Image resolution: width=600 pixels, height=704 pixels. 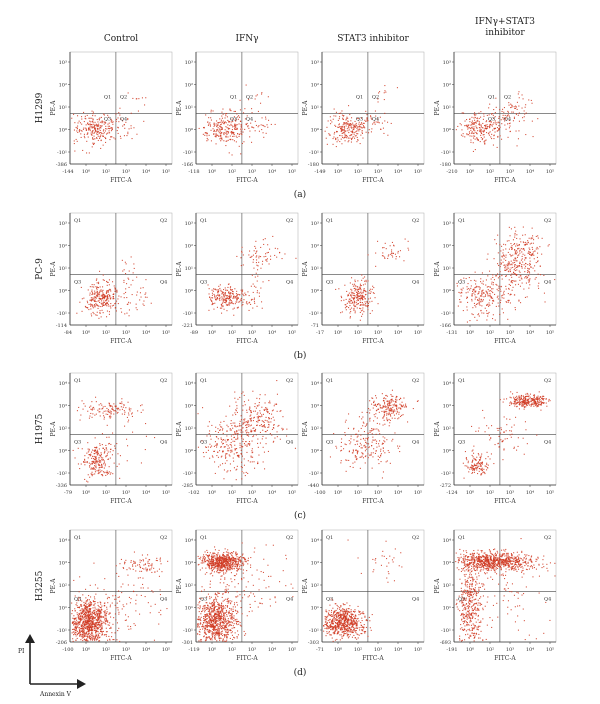 What do you see at coordinates (505, 429) in the screenshot?
I see `plot-frame` at bounding box center [505, 429].